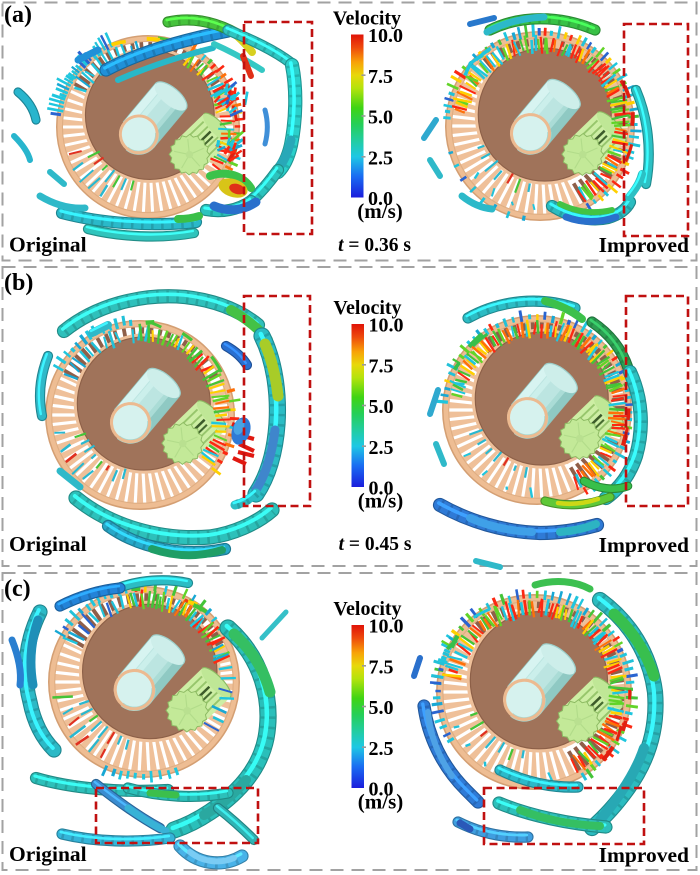 This screenshot has width=700, height=875. I want to click on svg-text: (c), so click(17, 589).